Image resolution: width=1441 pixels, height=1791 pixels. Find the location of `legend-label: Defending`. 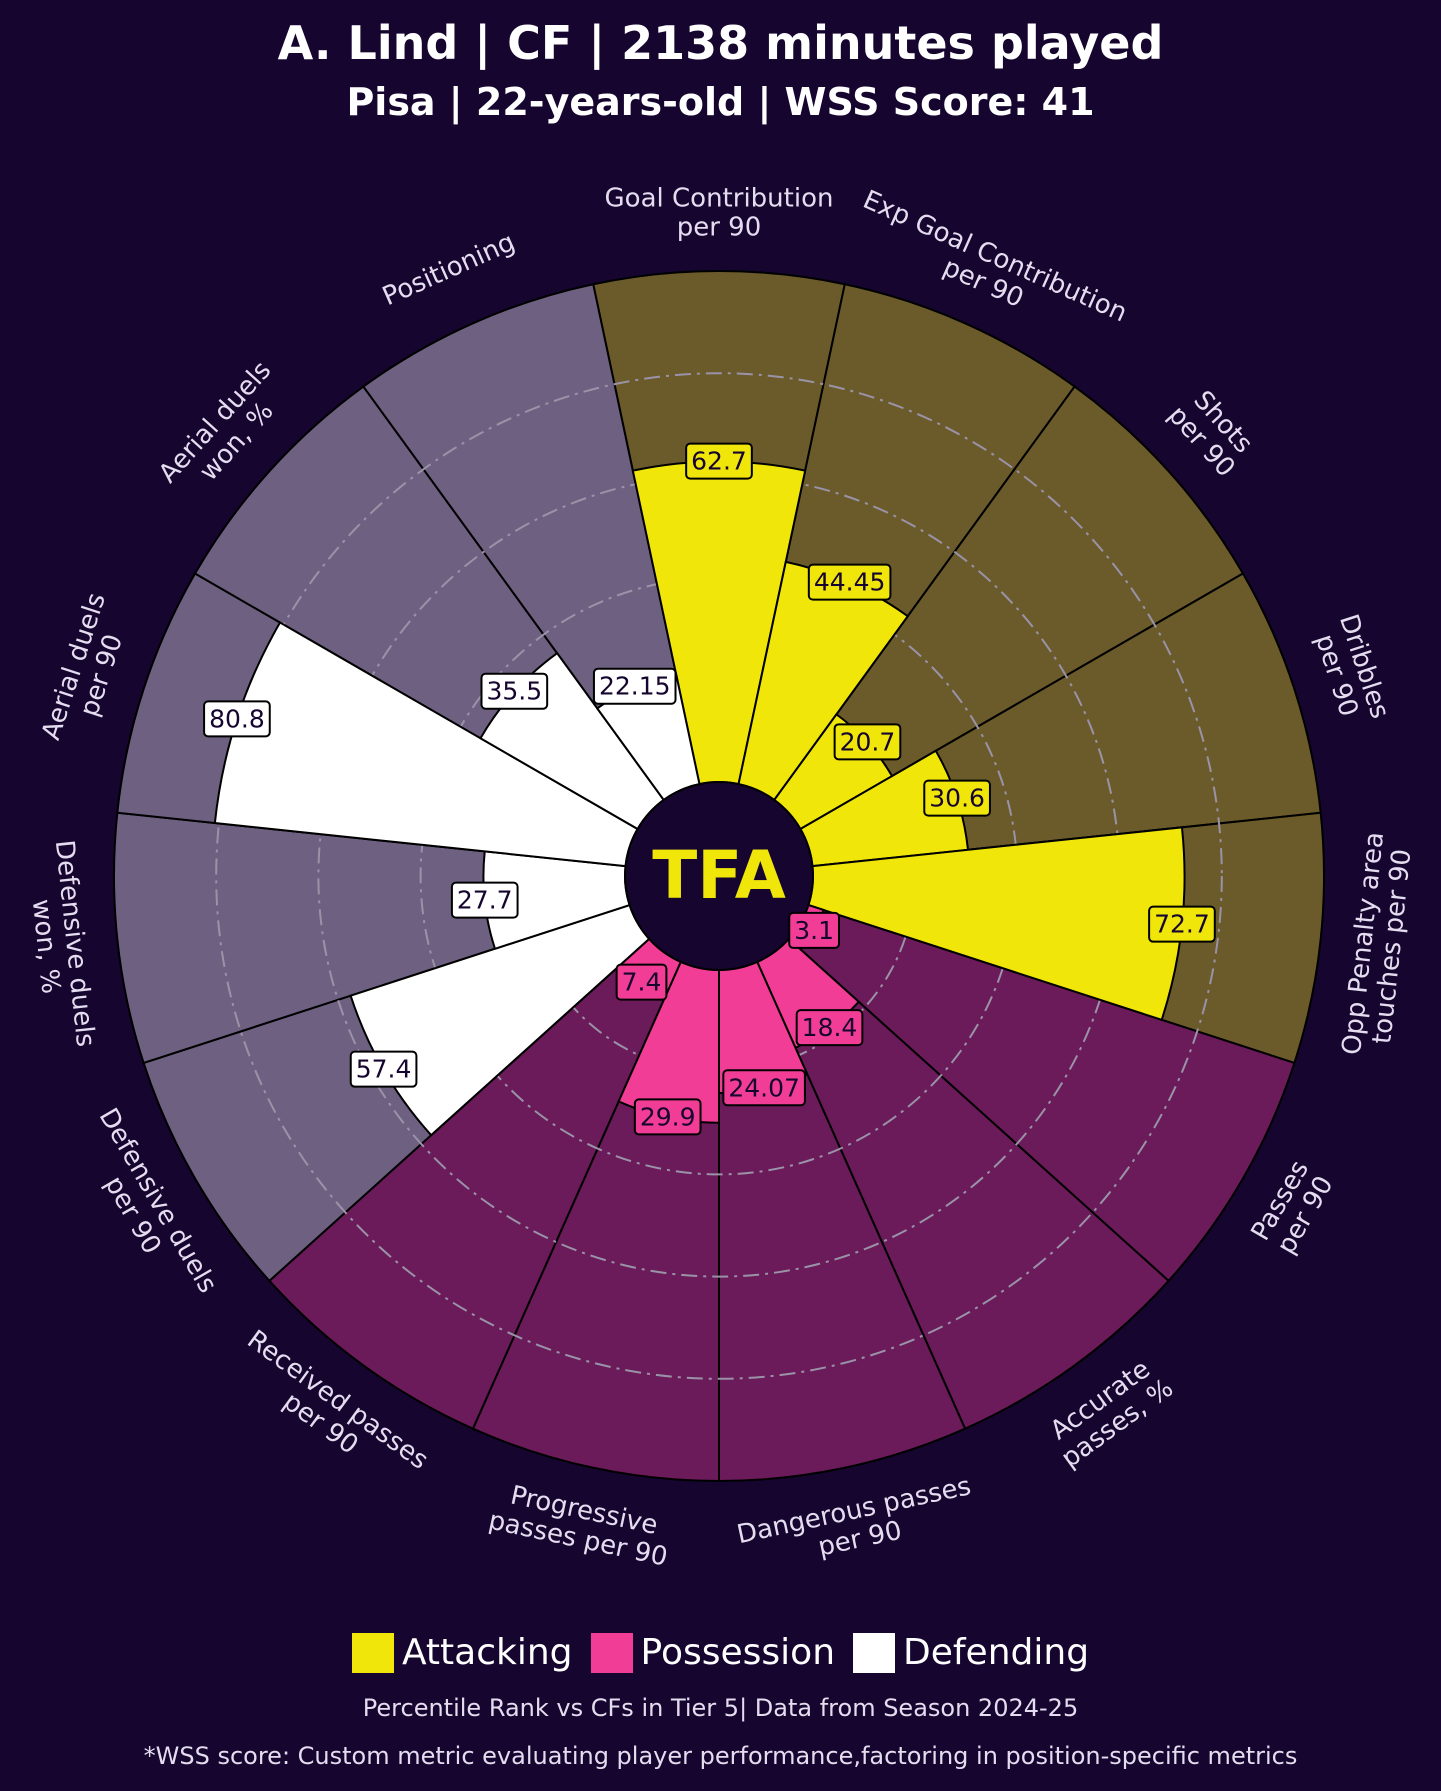

legend-label: Defending is located at coordinates (996, 1652).